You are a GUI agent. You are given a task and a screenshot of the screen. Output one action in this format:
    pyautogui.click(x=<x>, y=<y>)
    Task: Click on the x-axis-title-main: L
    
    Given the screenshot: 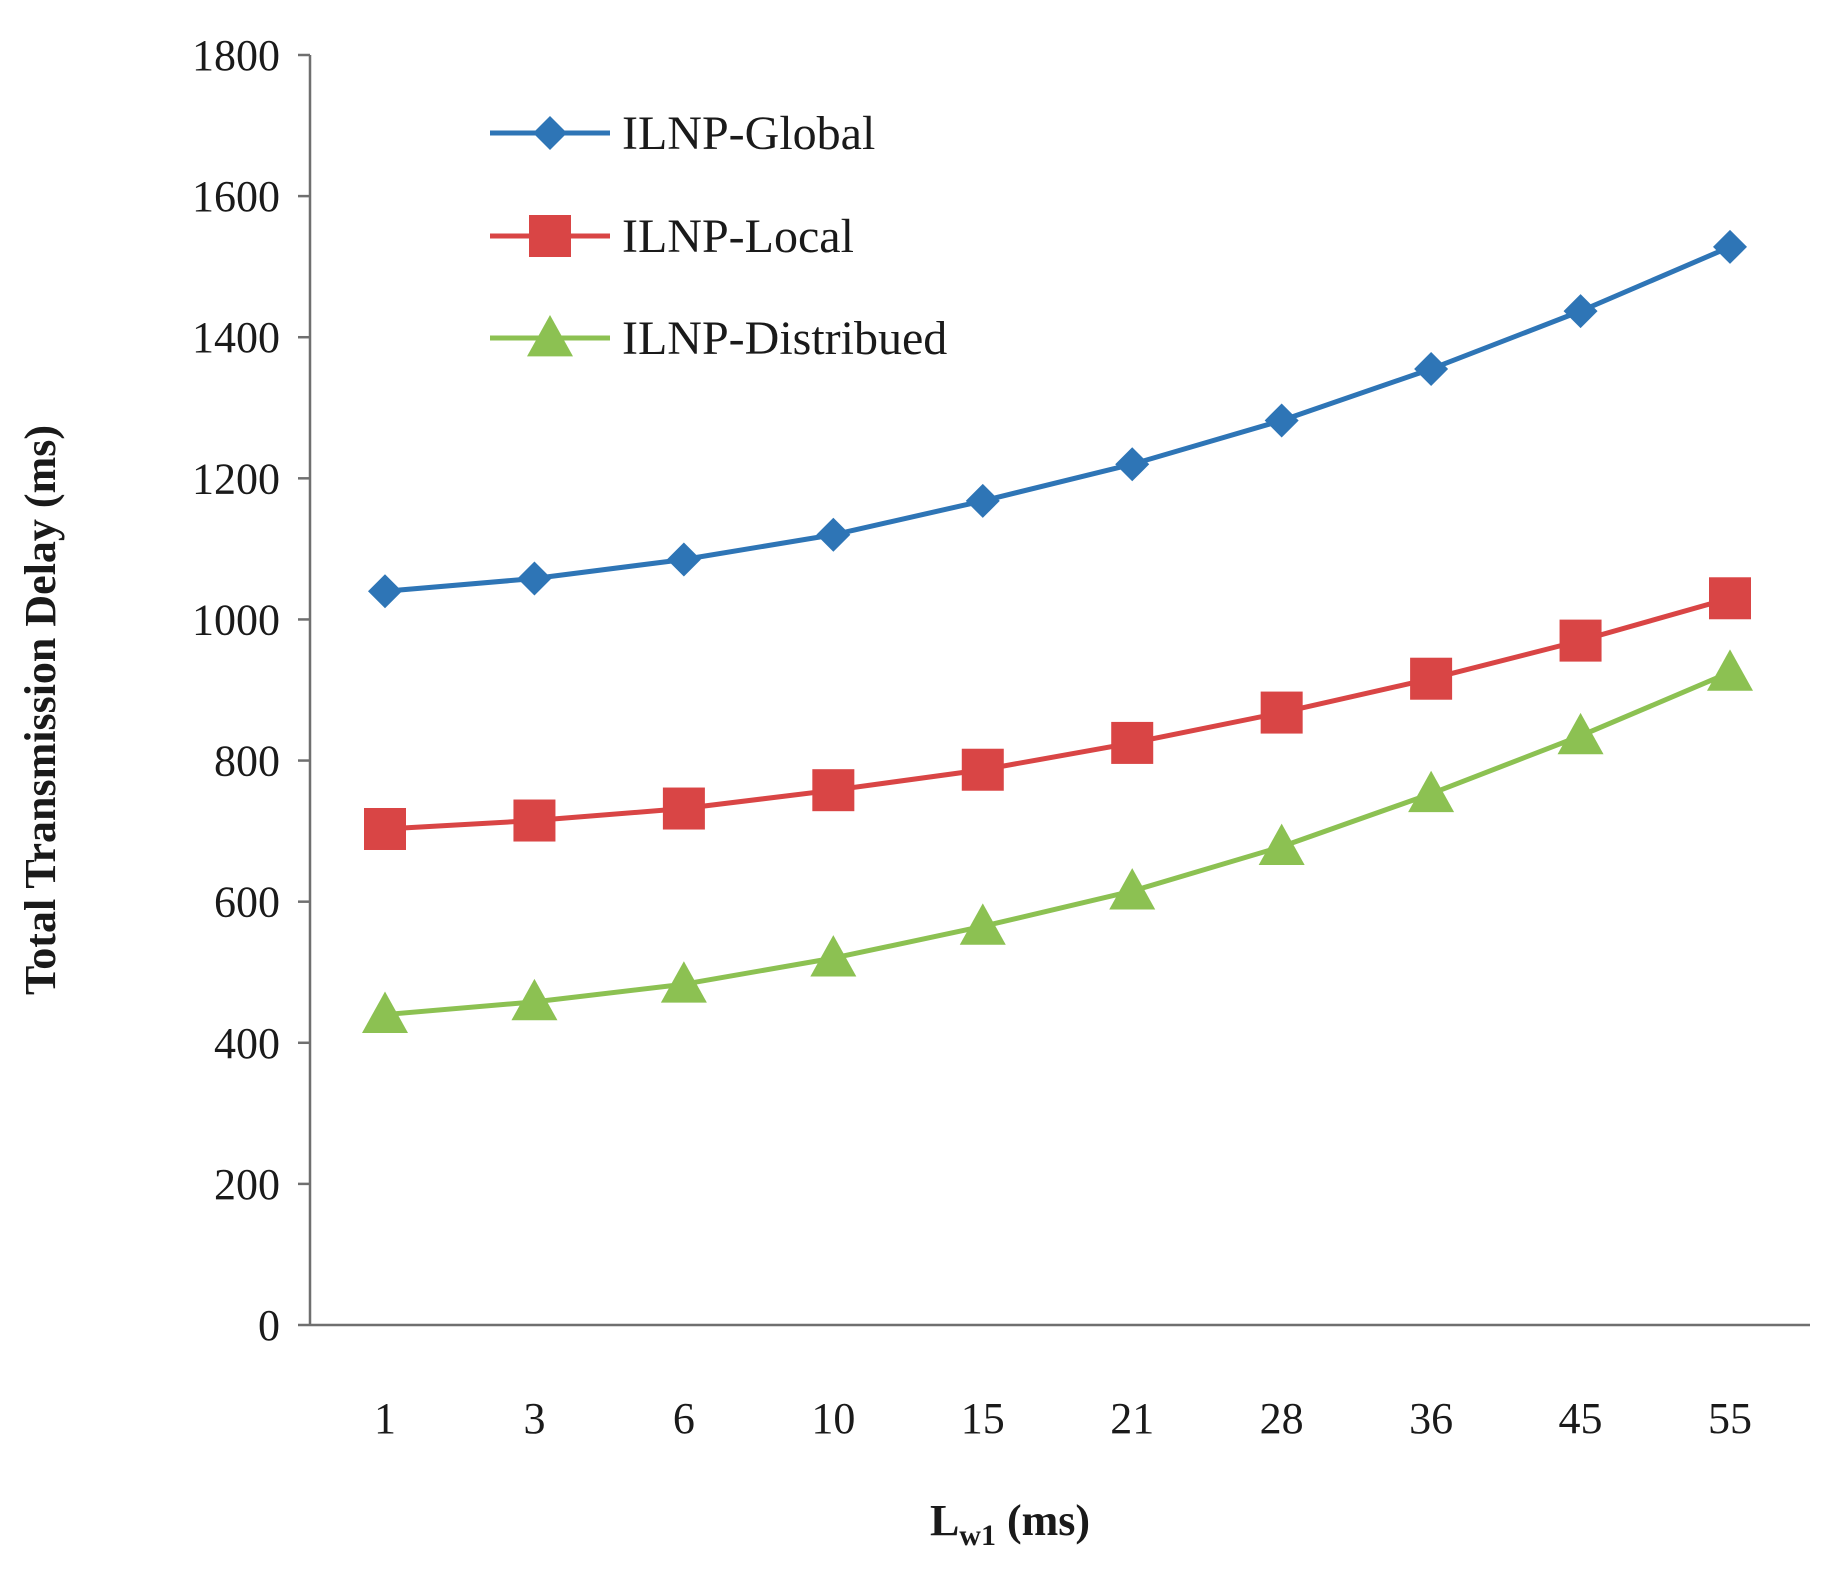 What is the action you would take?
    pyautogui.click(x=944, y=1520)
    